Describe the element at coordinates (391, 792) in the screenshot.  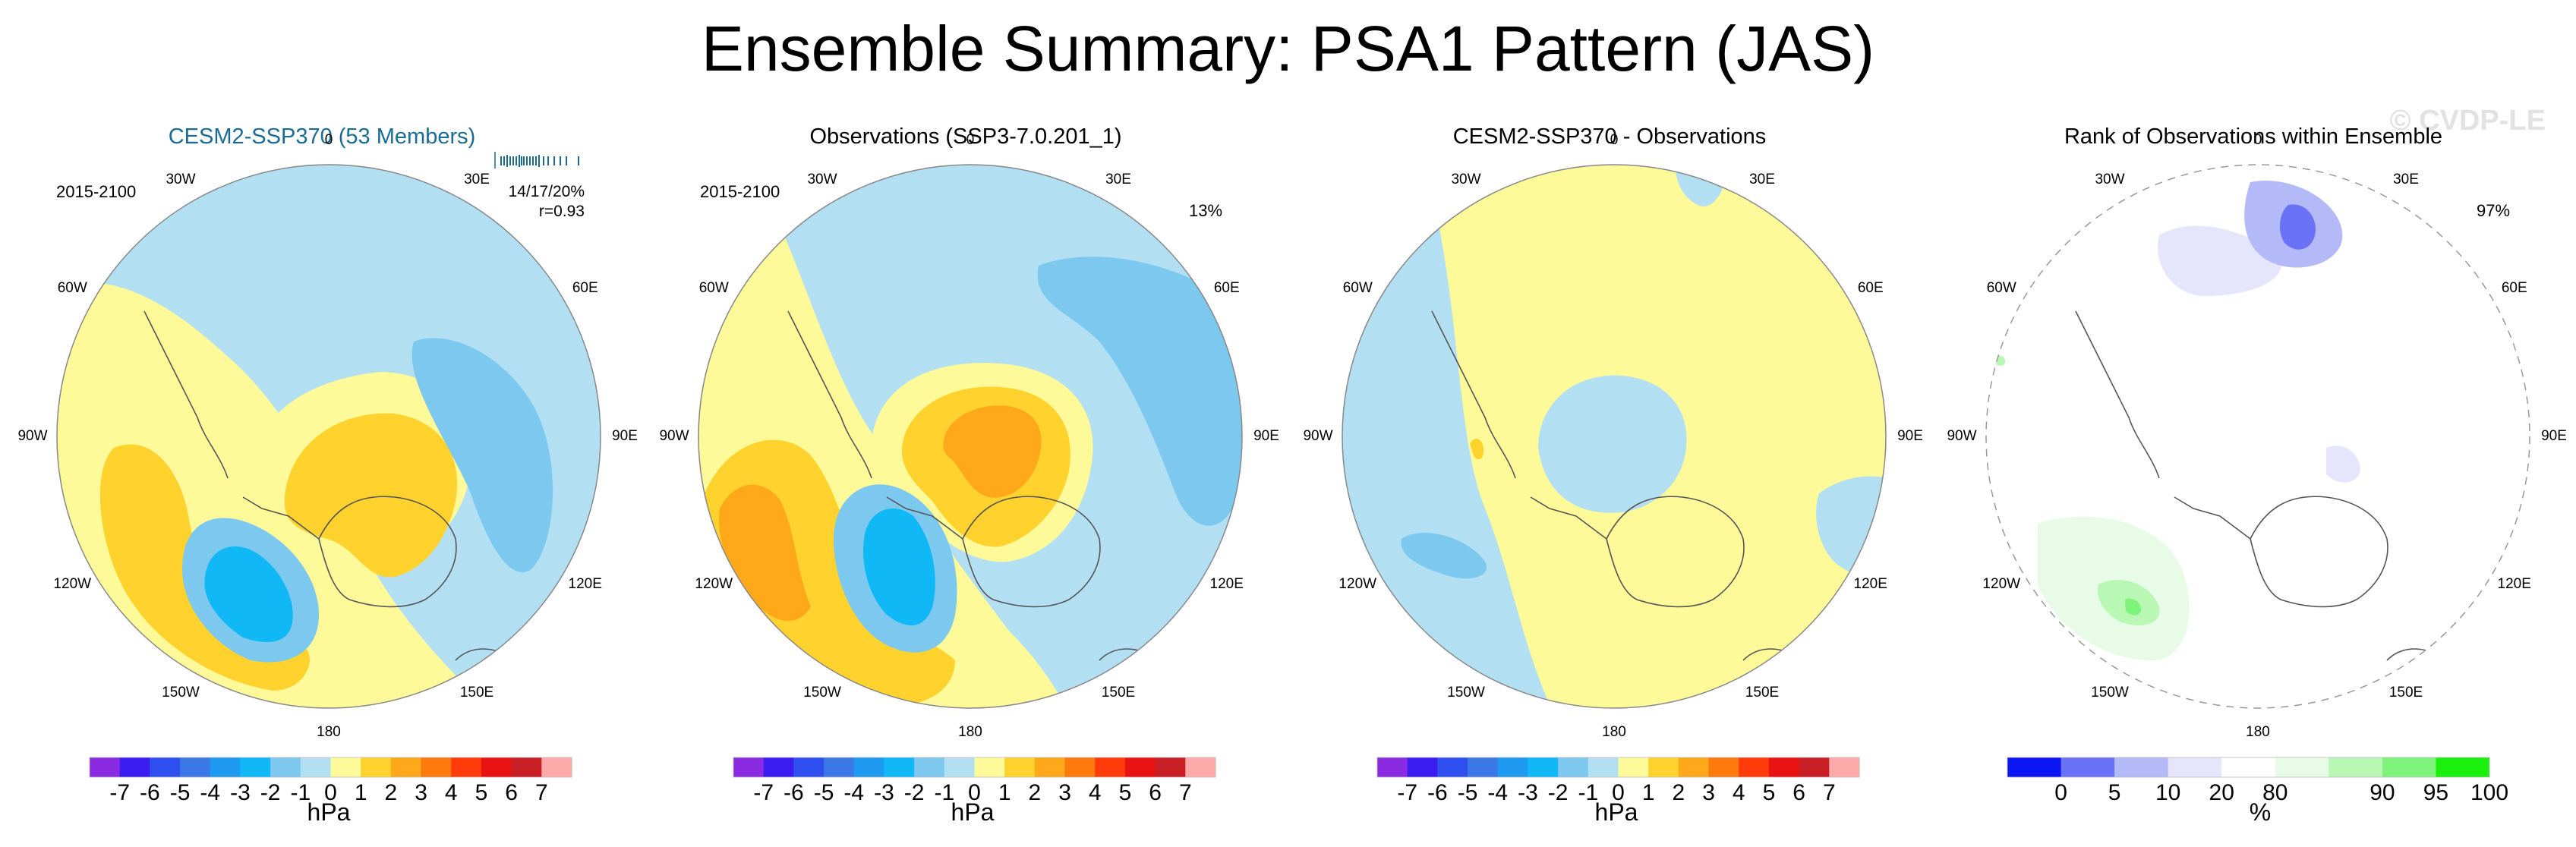
I see `colorbar-tick: 2` at that location.